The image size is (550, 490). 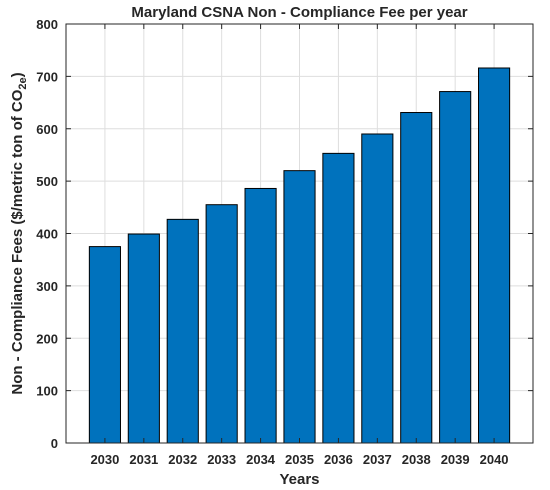 What do you see at coordinates (338, 298) in the screenshot?
I see `bar-2036` at bounding box center [338, 298].